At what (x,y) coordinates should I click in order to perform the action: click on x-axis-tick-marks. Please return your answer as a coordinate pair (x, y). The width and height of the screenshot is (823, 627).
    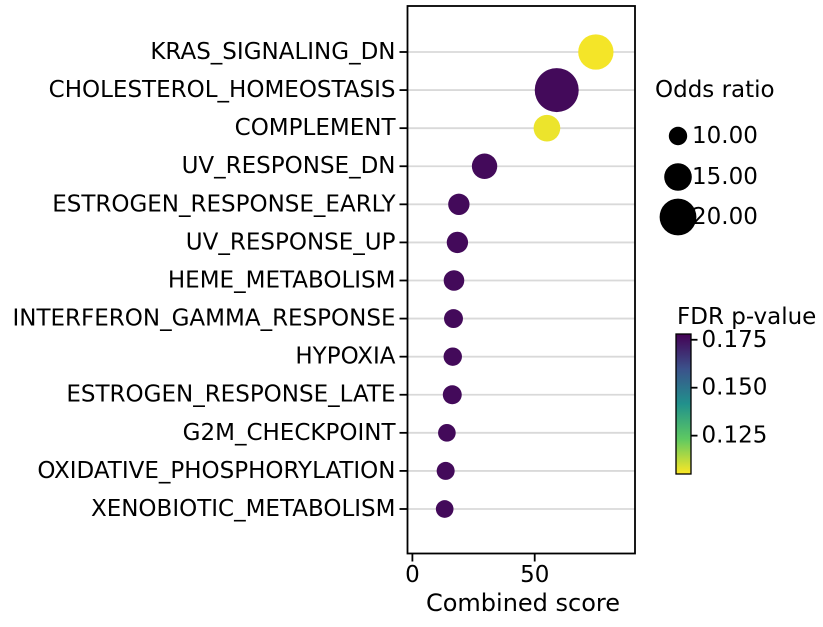
    Looking at the image, I should click on (473, 557).